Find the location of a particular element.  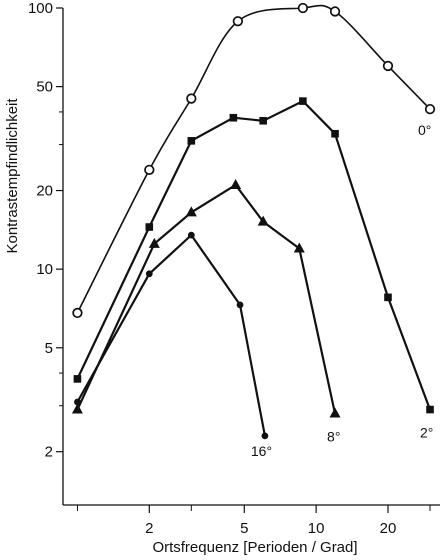

y-tick-label: 10 is located at coordinates (44, 269).